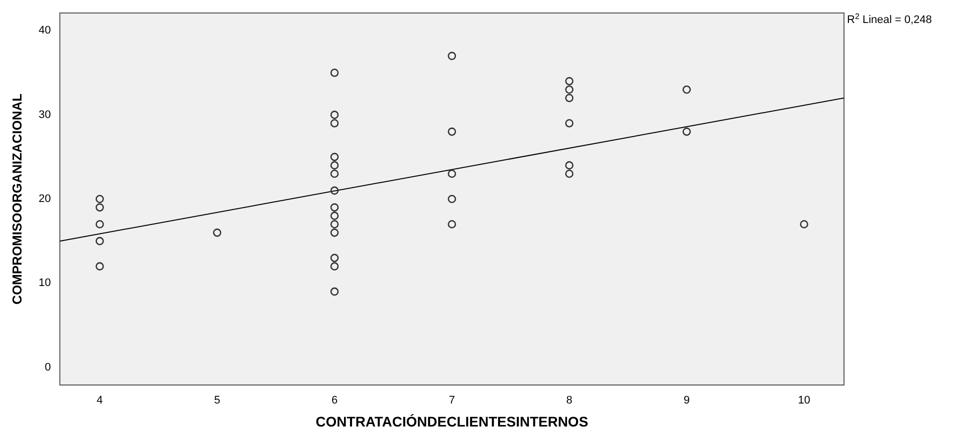  Describe the element at coordinates (804, 400) in the screenshot. I see `x-tick-label: 10` at that location.